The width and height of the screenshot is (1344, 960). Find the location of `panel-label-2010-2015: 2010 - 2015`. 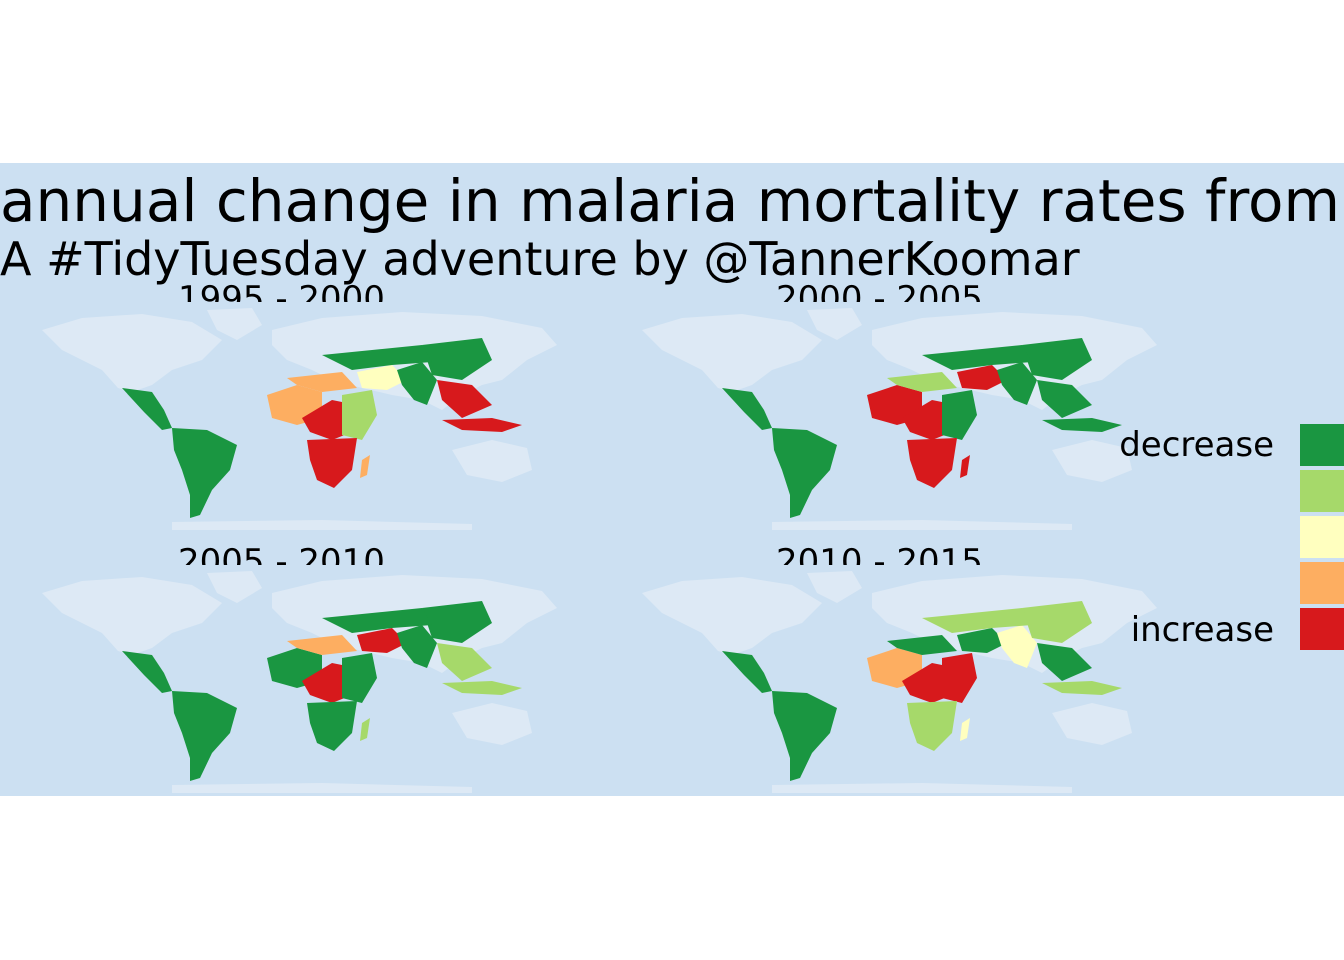

panel-label-2010-2015: 2010 - 2015 is located at coordinates (879, 555).